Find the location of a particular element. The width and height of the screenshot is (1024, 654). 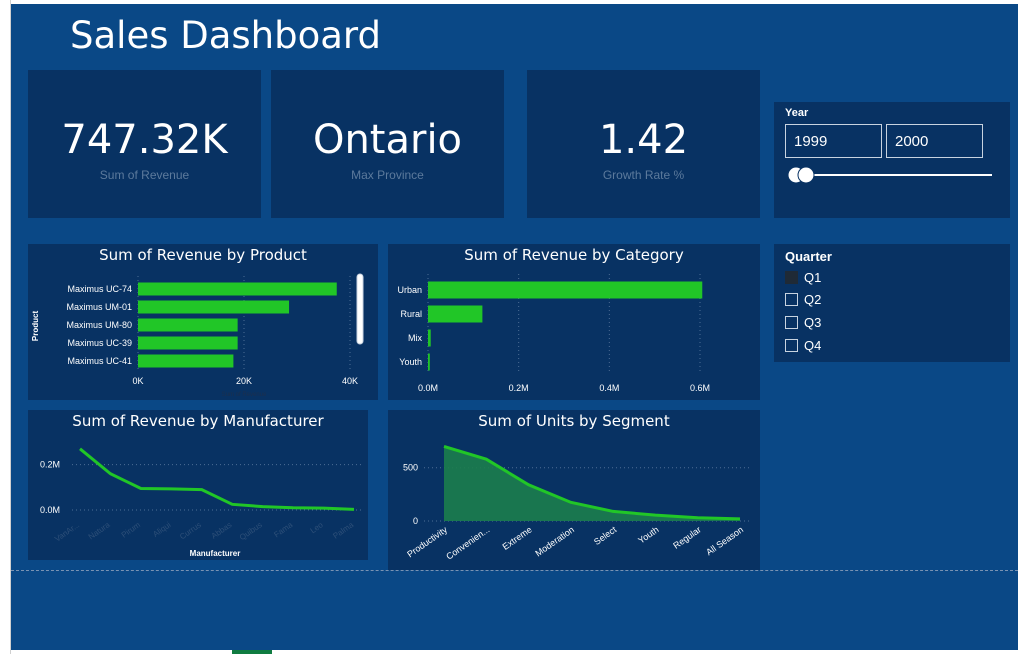

kpi-card-revenue: 747.32K Sum of Revenue is located at coordinates (144, 144).